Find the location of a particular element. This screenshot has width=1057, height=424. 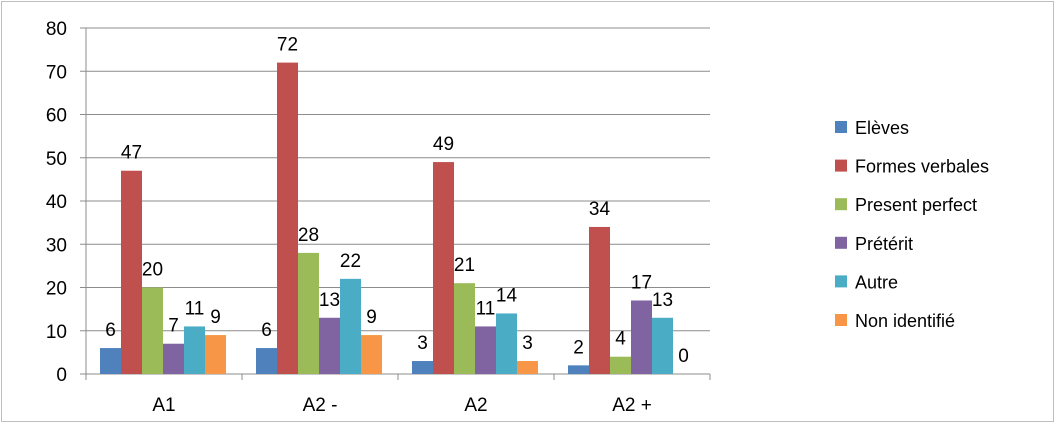

y-tick-label: 40 is located at coordinates (56, 202).